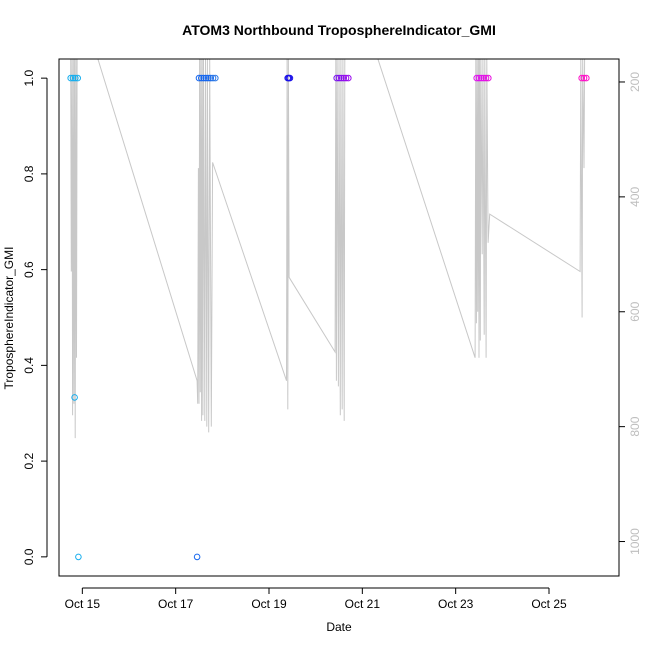  What do you see at coordinates (29, 365) in the screenshot?
I see `y-tick-label: 0.4` at bounding box center [29, 365].